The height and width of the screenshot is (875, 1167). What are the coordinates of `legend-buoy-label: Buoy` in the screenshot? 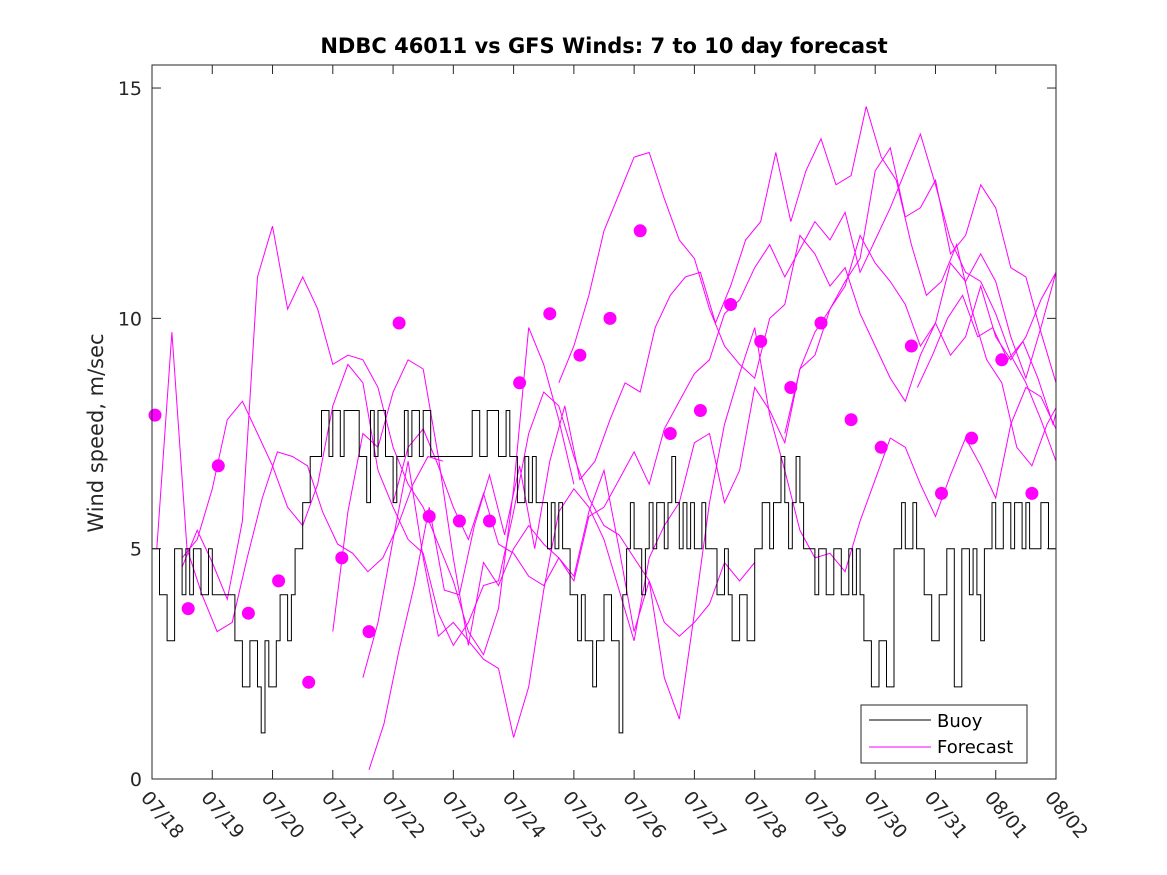 It's located at (960, 721).